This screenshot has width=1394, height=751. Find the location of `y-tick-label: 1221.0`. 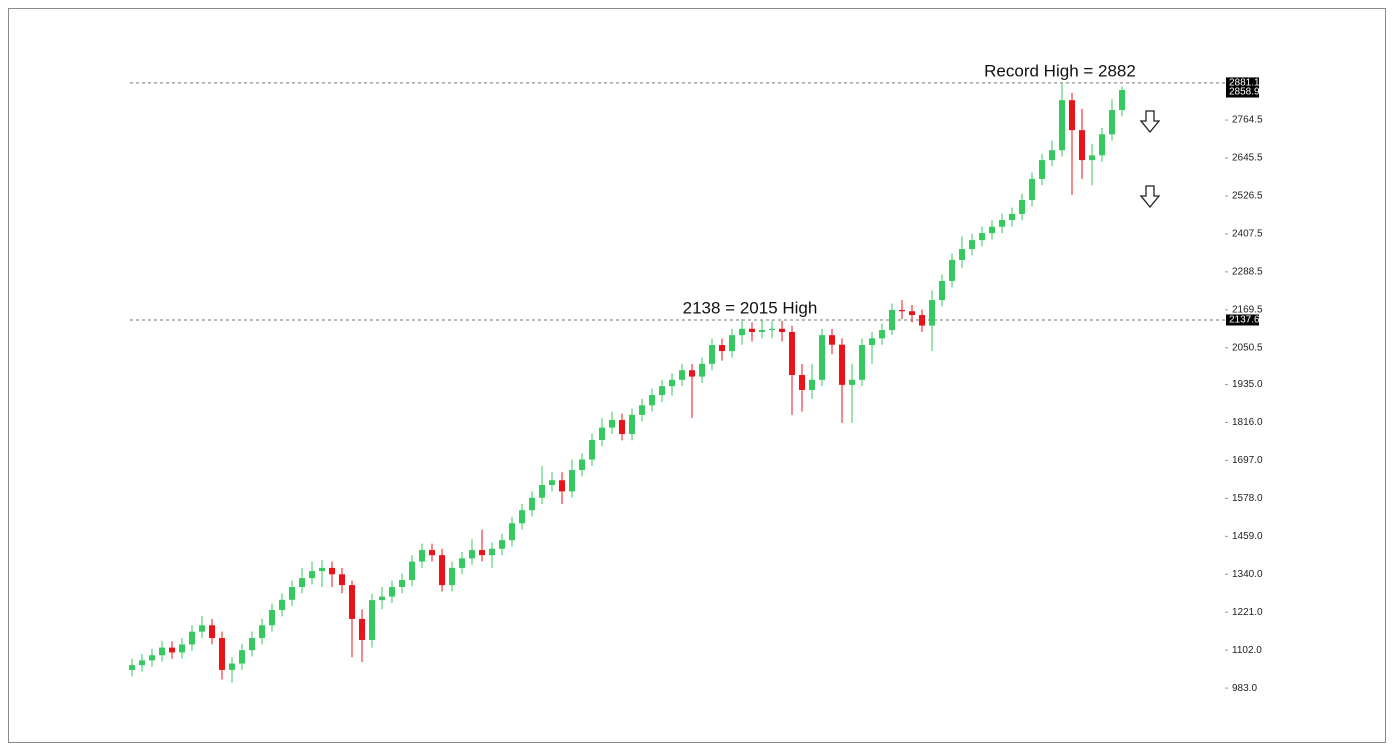

y-tick-label: 1221.0 is located at coordinates (1247, 612).